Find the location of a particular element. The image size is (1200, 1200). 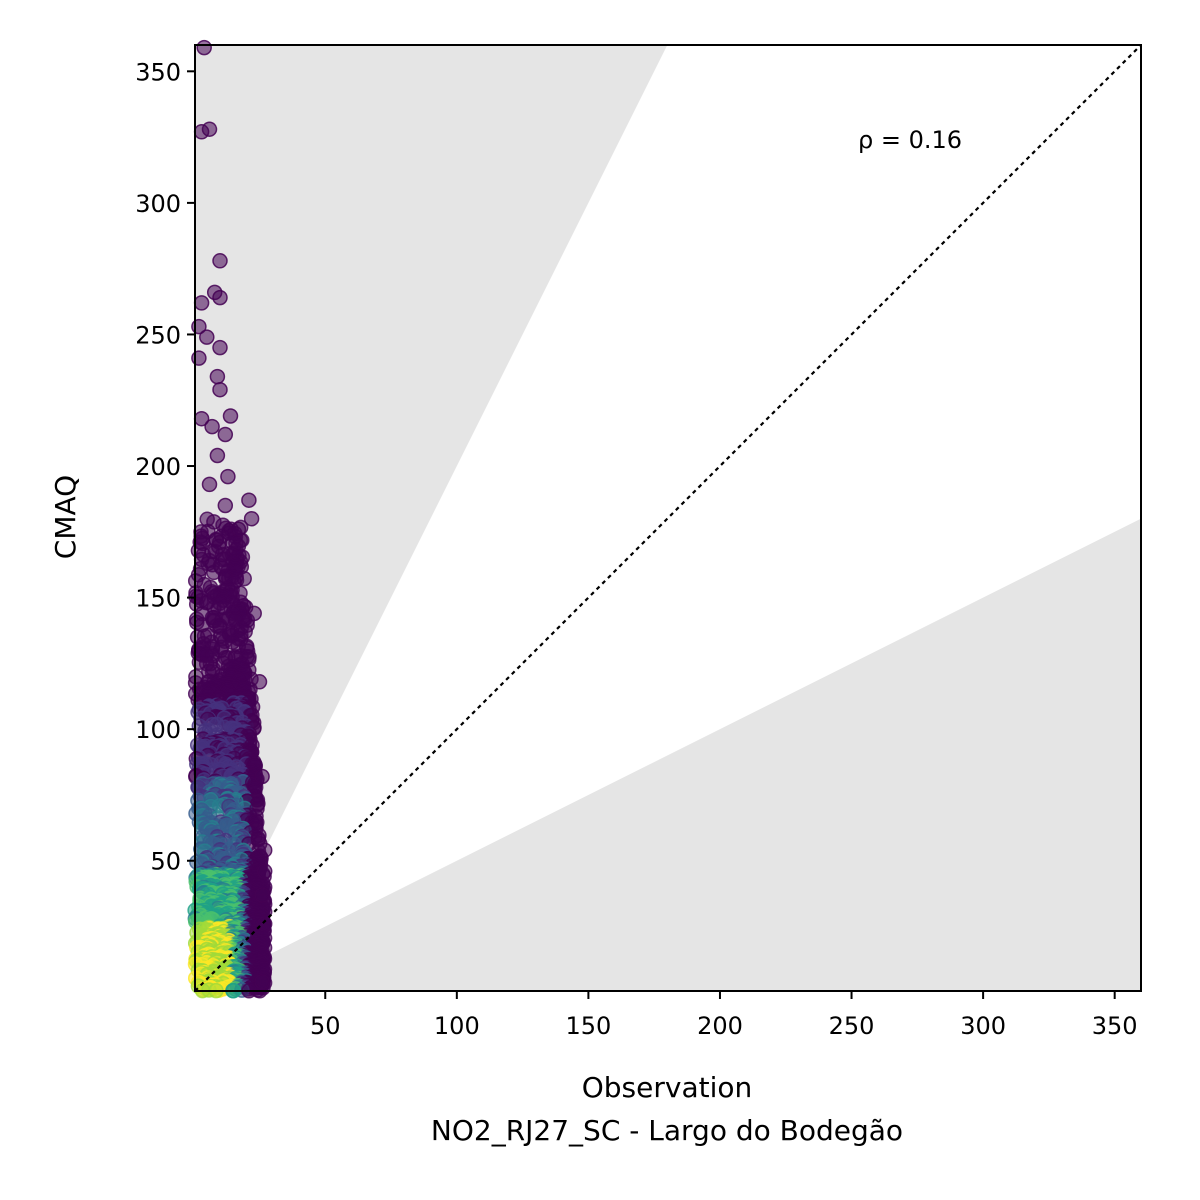

y-axis-label: CMAQ is located at coordinates (65, 517).